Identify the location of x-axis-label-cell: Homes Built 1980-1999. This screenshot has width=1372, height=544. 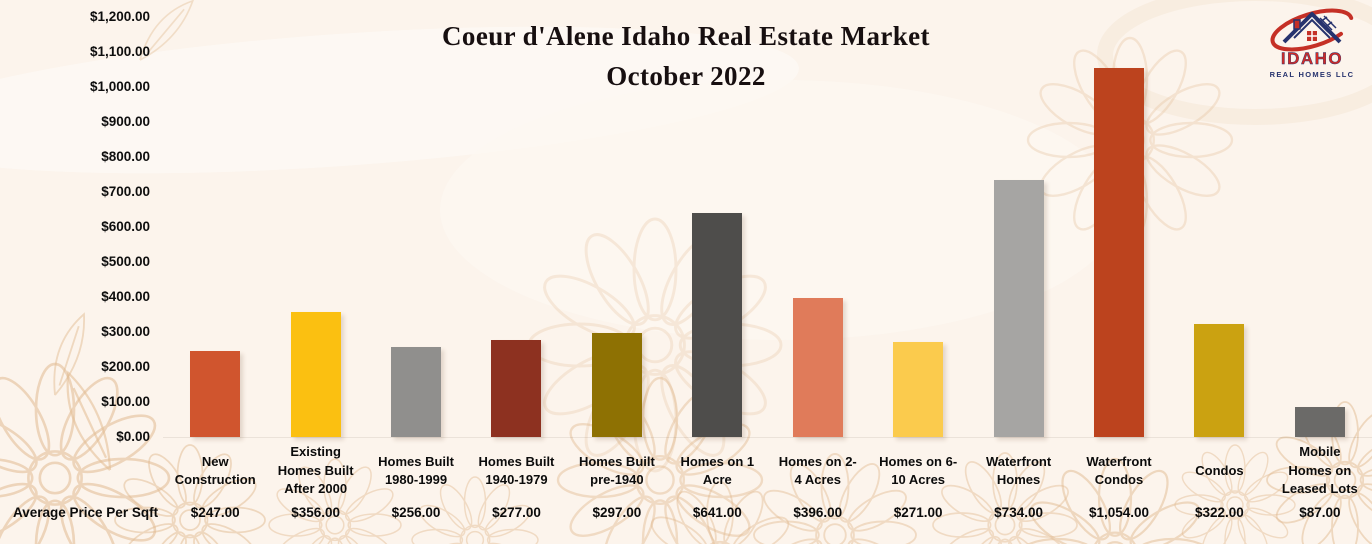
(416, 471).